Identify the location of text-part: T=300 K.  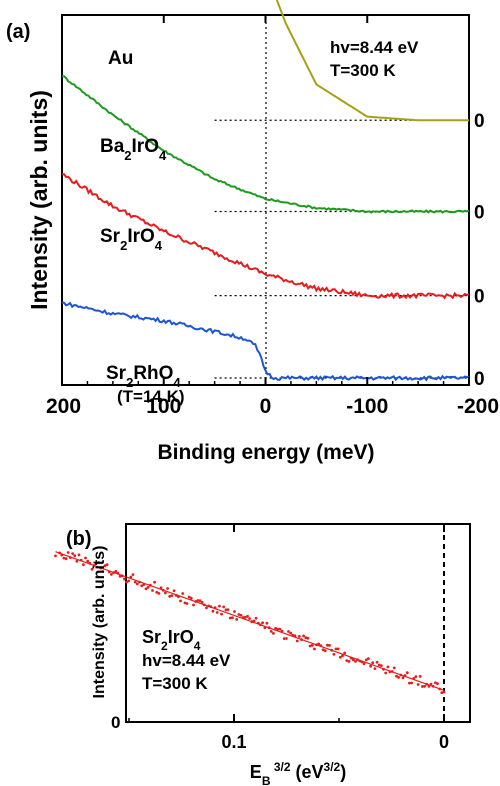
(175, 683).